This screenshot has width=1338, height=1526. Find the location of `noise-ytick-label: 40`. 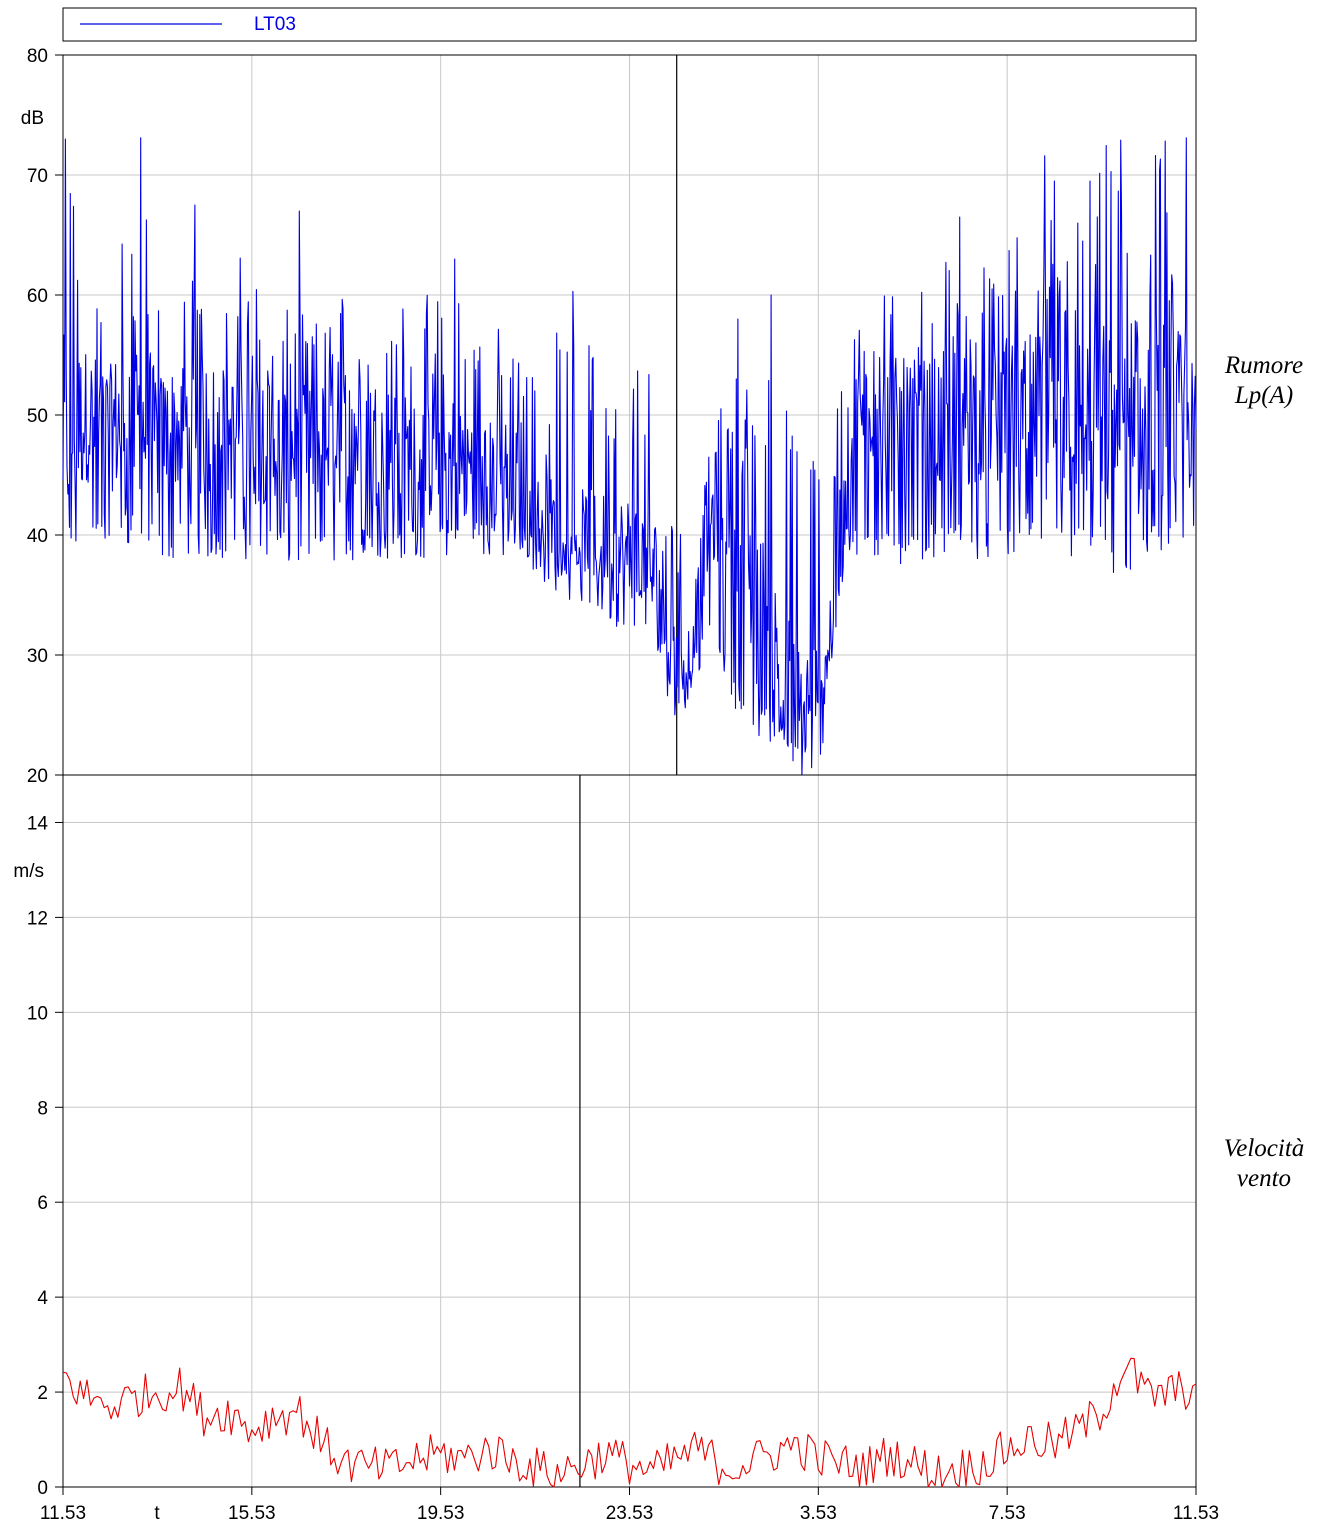

noise-ytick-label: 40 is located at coordinates (37, 536).